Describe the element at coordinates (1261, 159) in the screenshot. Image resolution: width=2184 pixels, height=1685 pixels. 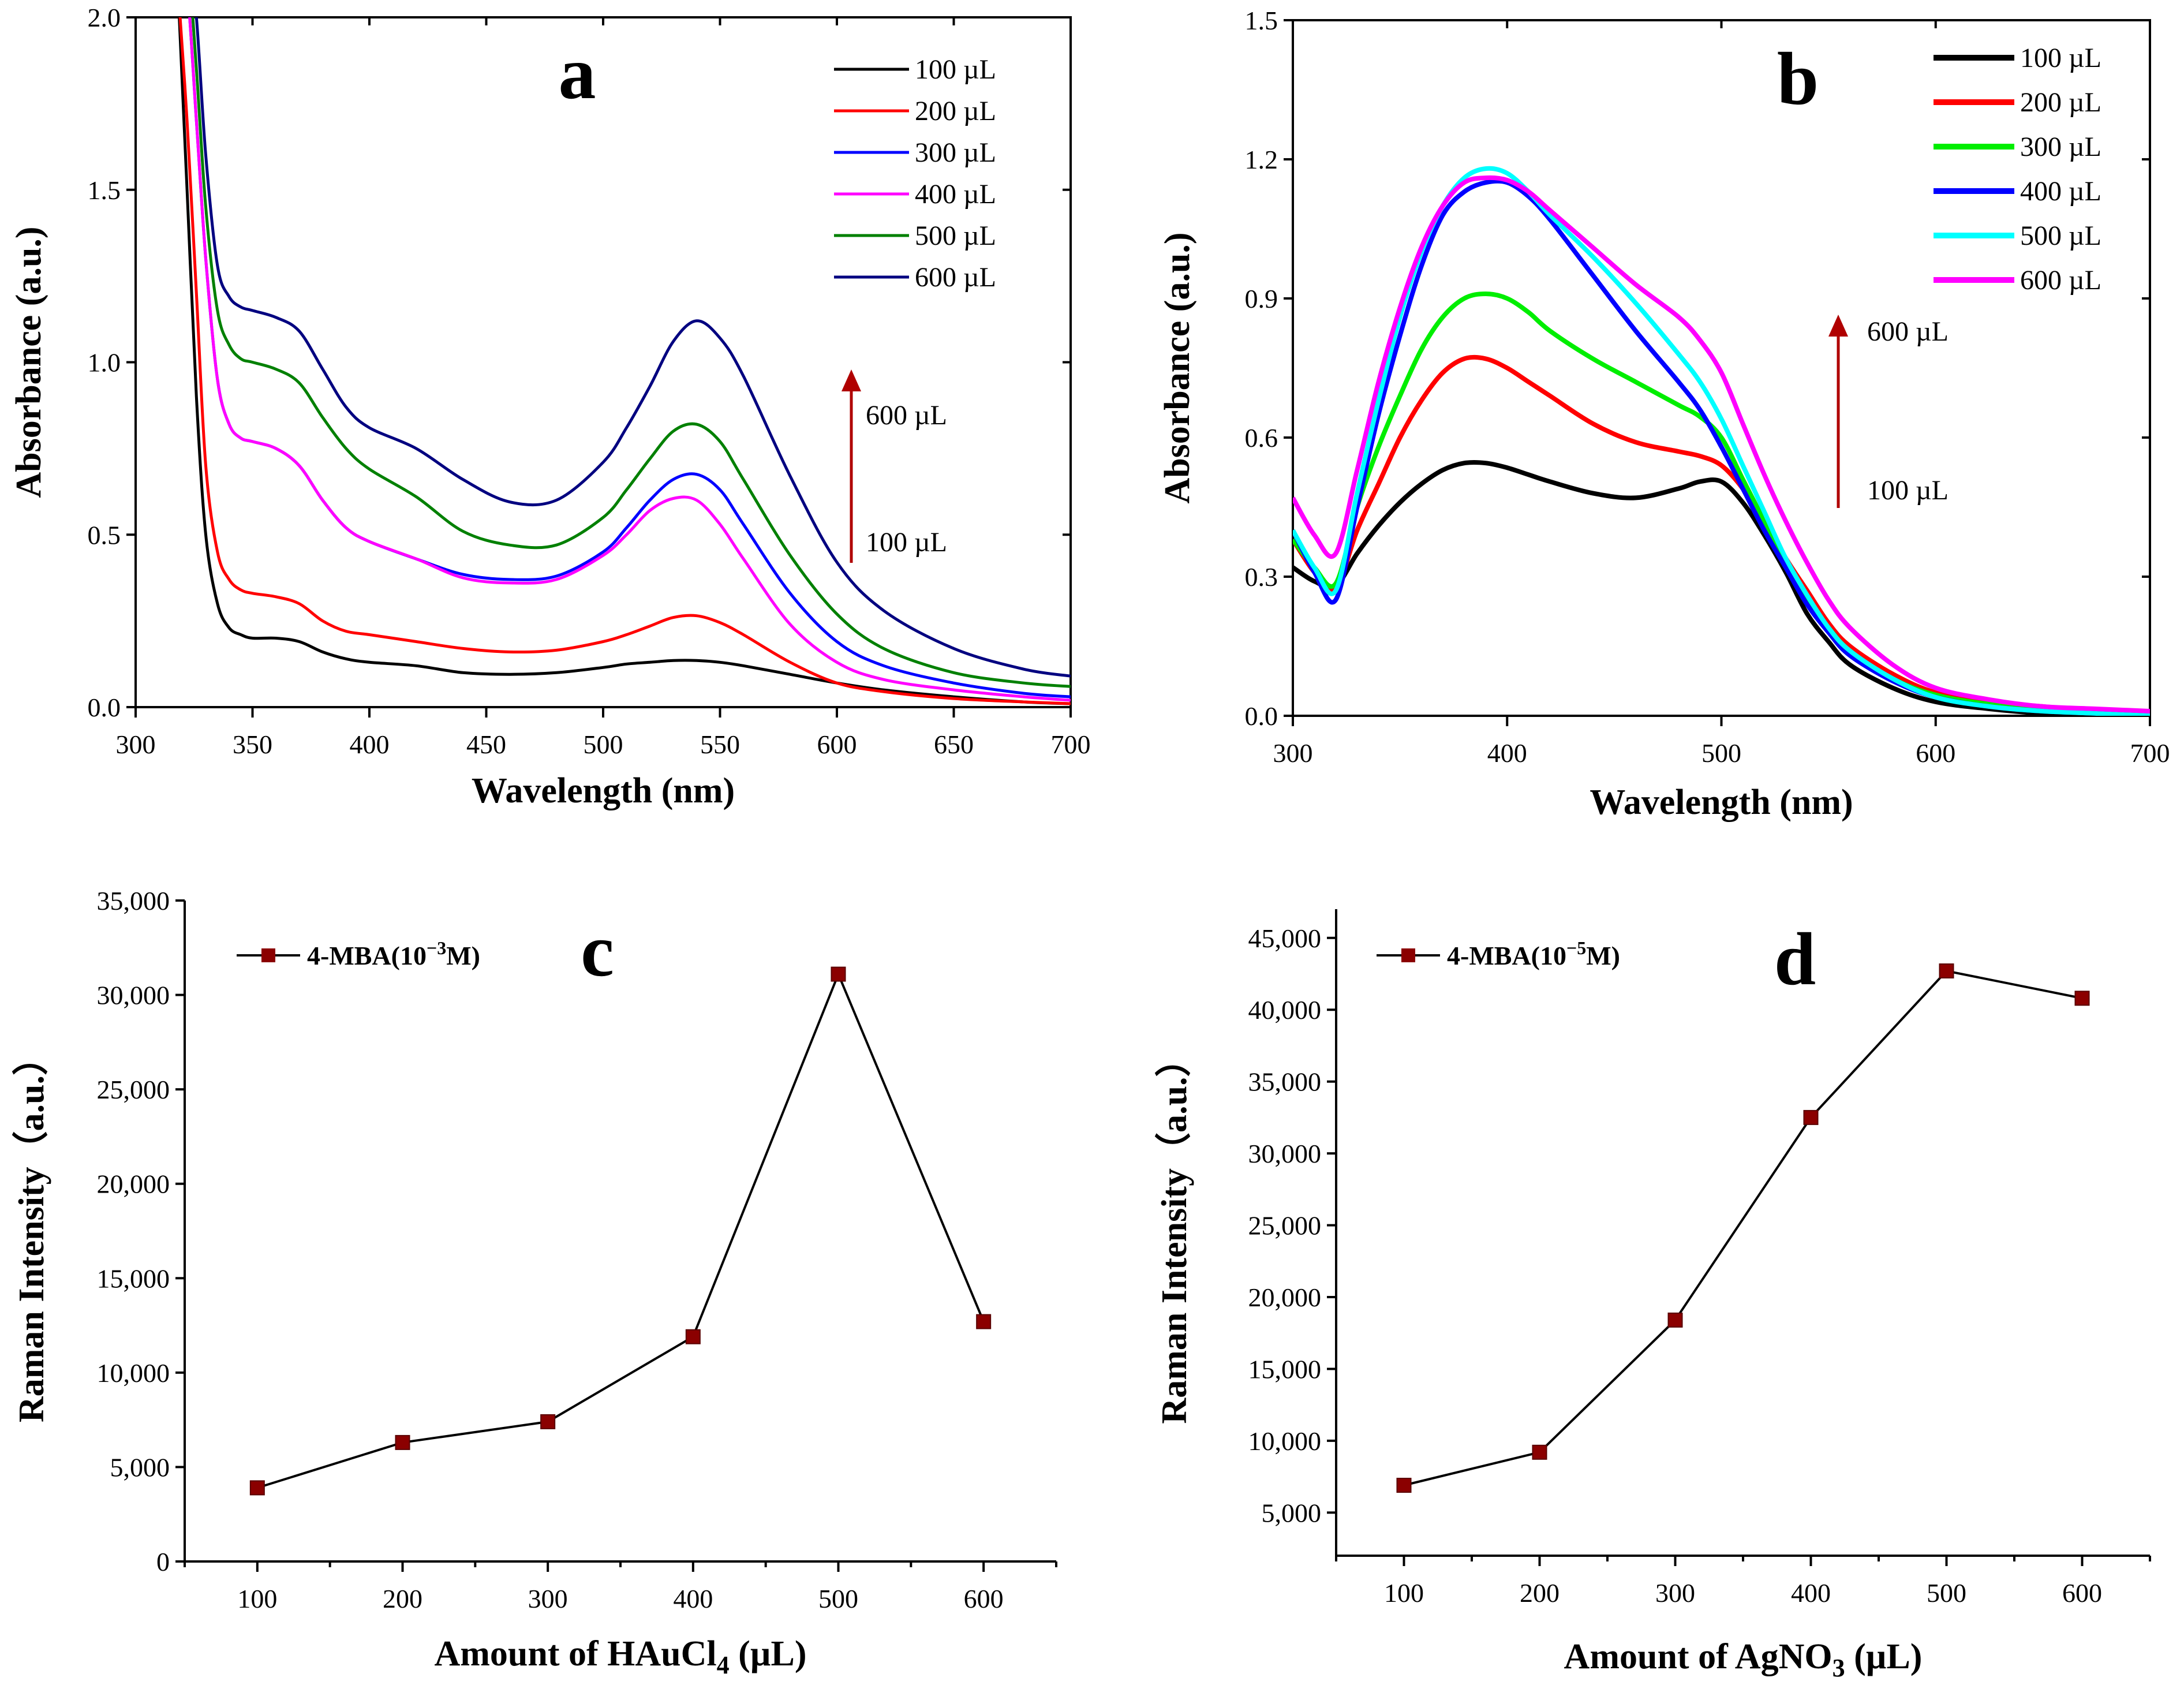
I see `y-tick-label: 1.2` at that location.